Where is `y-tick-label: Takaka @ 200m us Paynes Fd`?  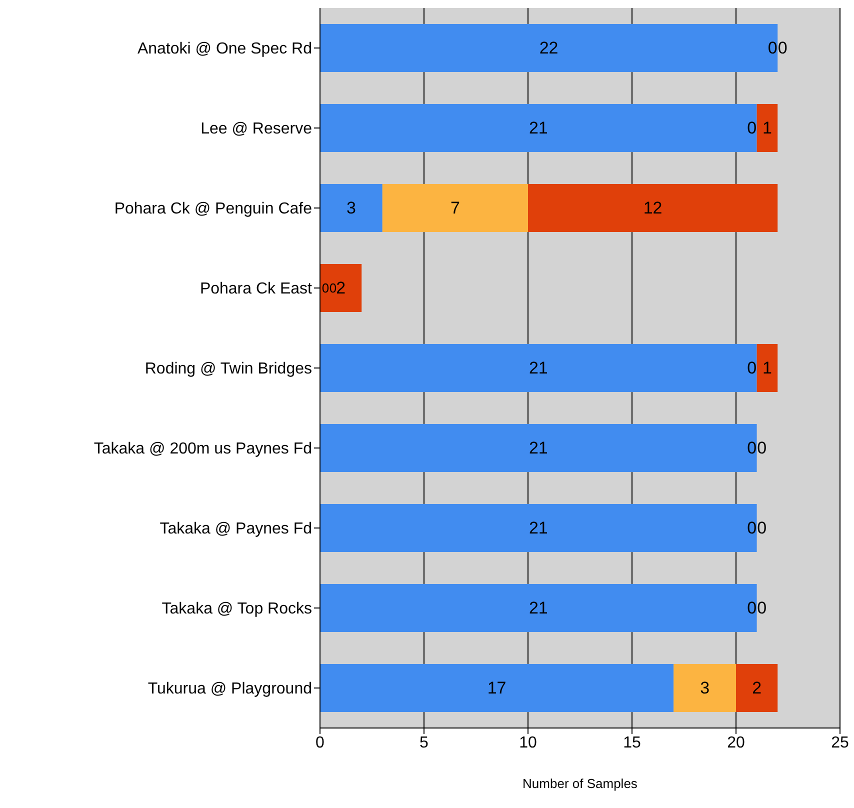
y-tick-label: Takaka @ 200m us Paynes Fd is located at coordinates (203, 449).